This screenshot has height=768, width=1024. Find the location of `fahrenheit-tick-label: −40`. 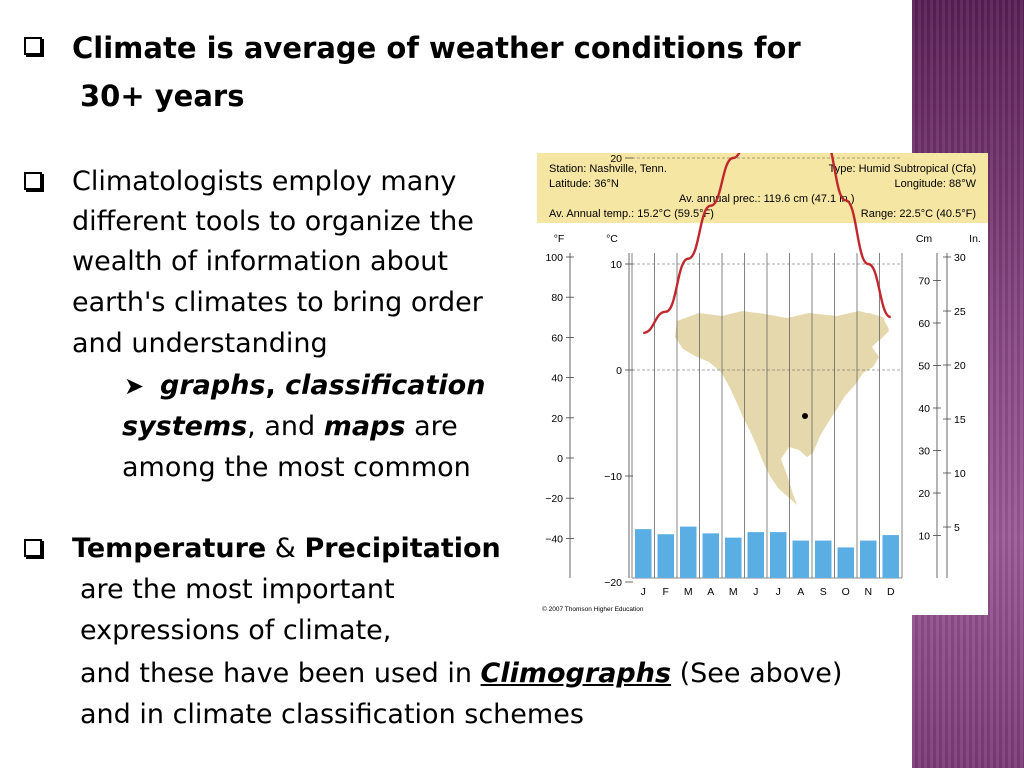

fahrenheit-tick-label: −40 is located at coordinates (554, 539).